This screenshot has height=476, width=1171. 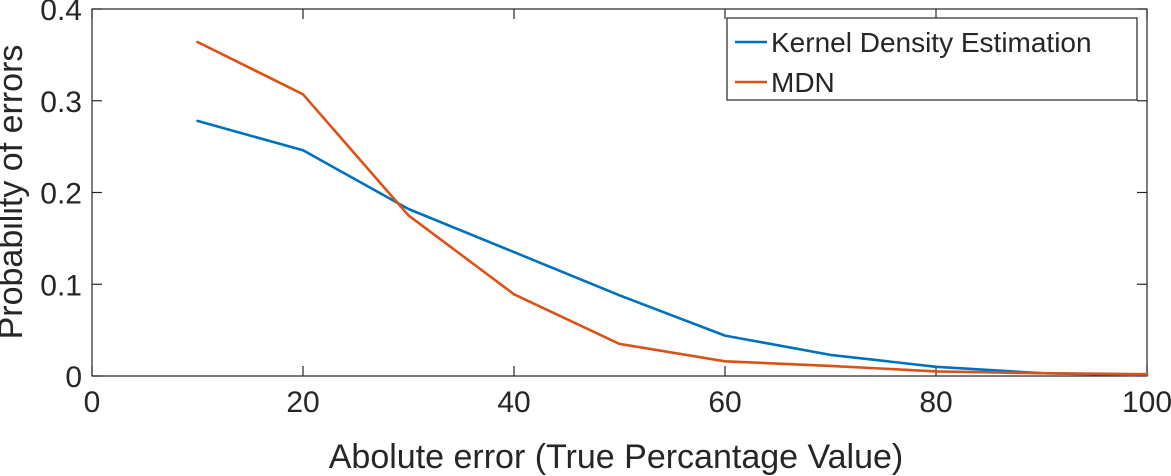 I want to click on y-tick-label: 0, so click(x=73, y=377).